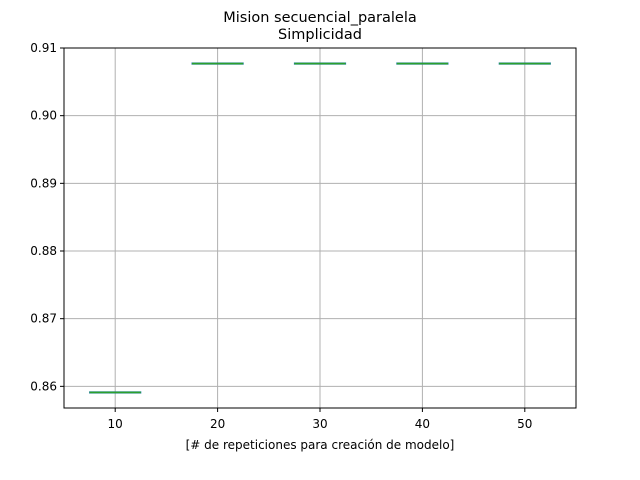 The width and height of the screenshot is (640, 480). Describe the element at coordinates (422, 424) in the screenshot. I see `x-tick-label: 40` at that location.